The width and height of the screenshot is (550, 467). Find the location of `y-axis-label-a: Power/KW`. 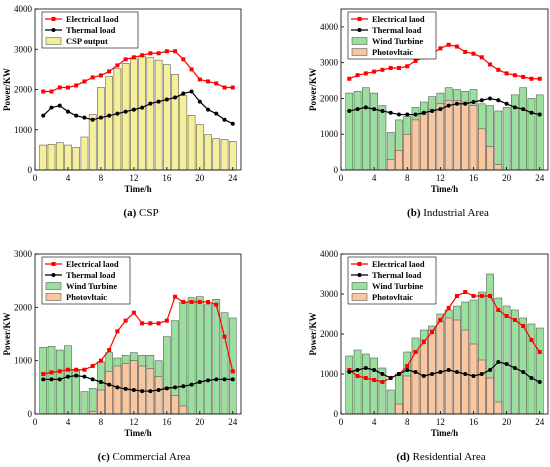

y-axis-label-a: Power/KW is located at coordinates (7, 89).